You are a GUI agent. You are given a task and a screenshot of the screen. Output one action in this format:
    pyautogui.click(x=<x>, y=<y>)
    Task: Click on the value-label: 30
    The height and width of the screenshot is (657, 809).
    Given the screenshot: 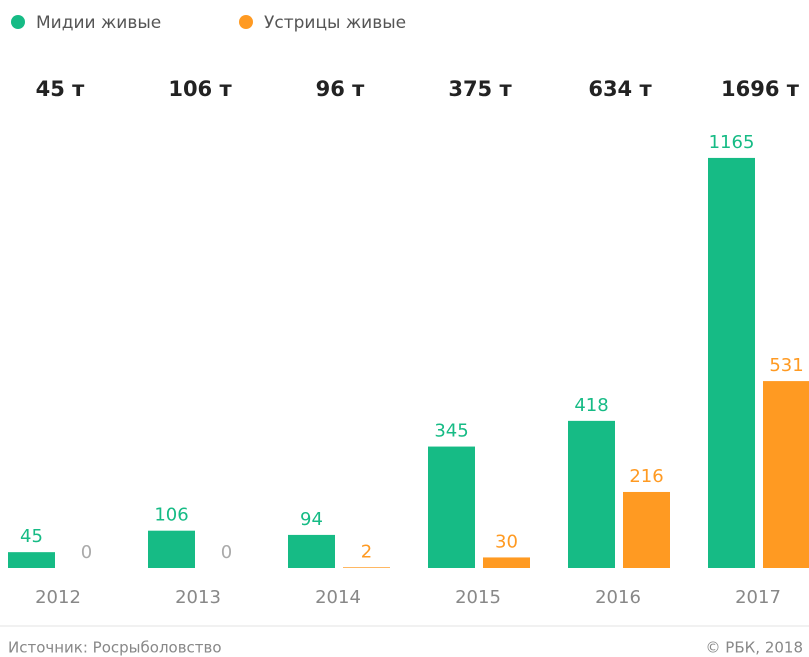 What is the action you would take?
    pyautogui.click(x=506, y=541)
    